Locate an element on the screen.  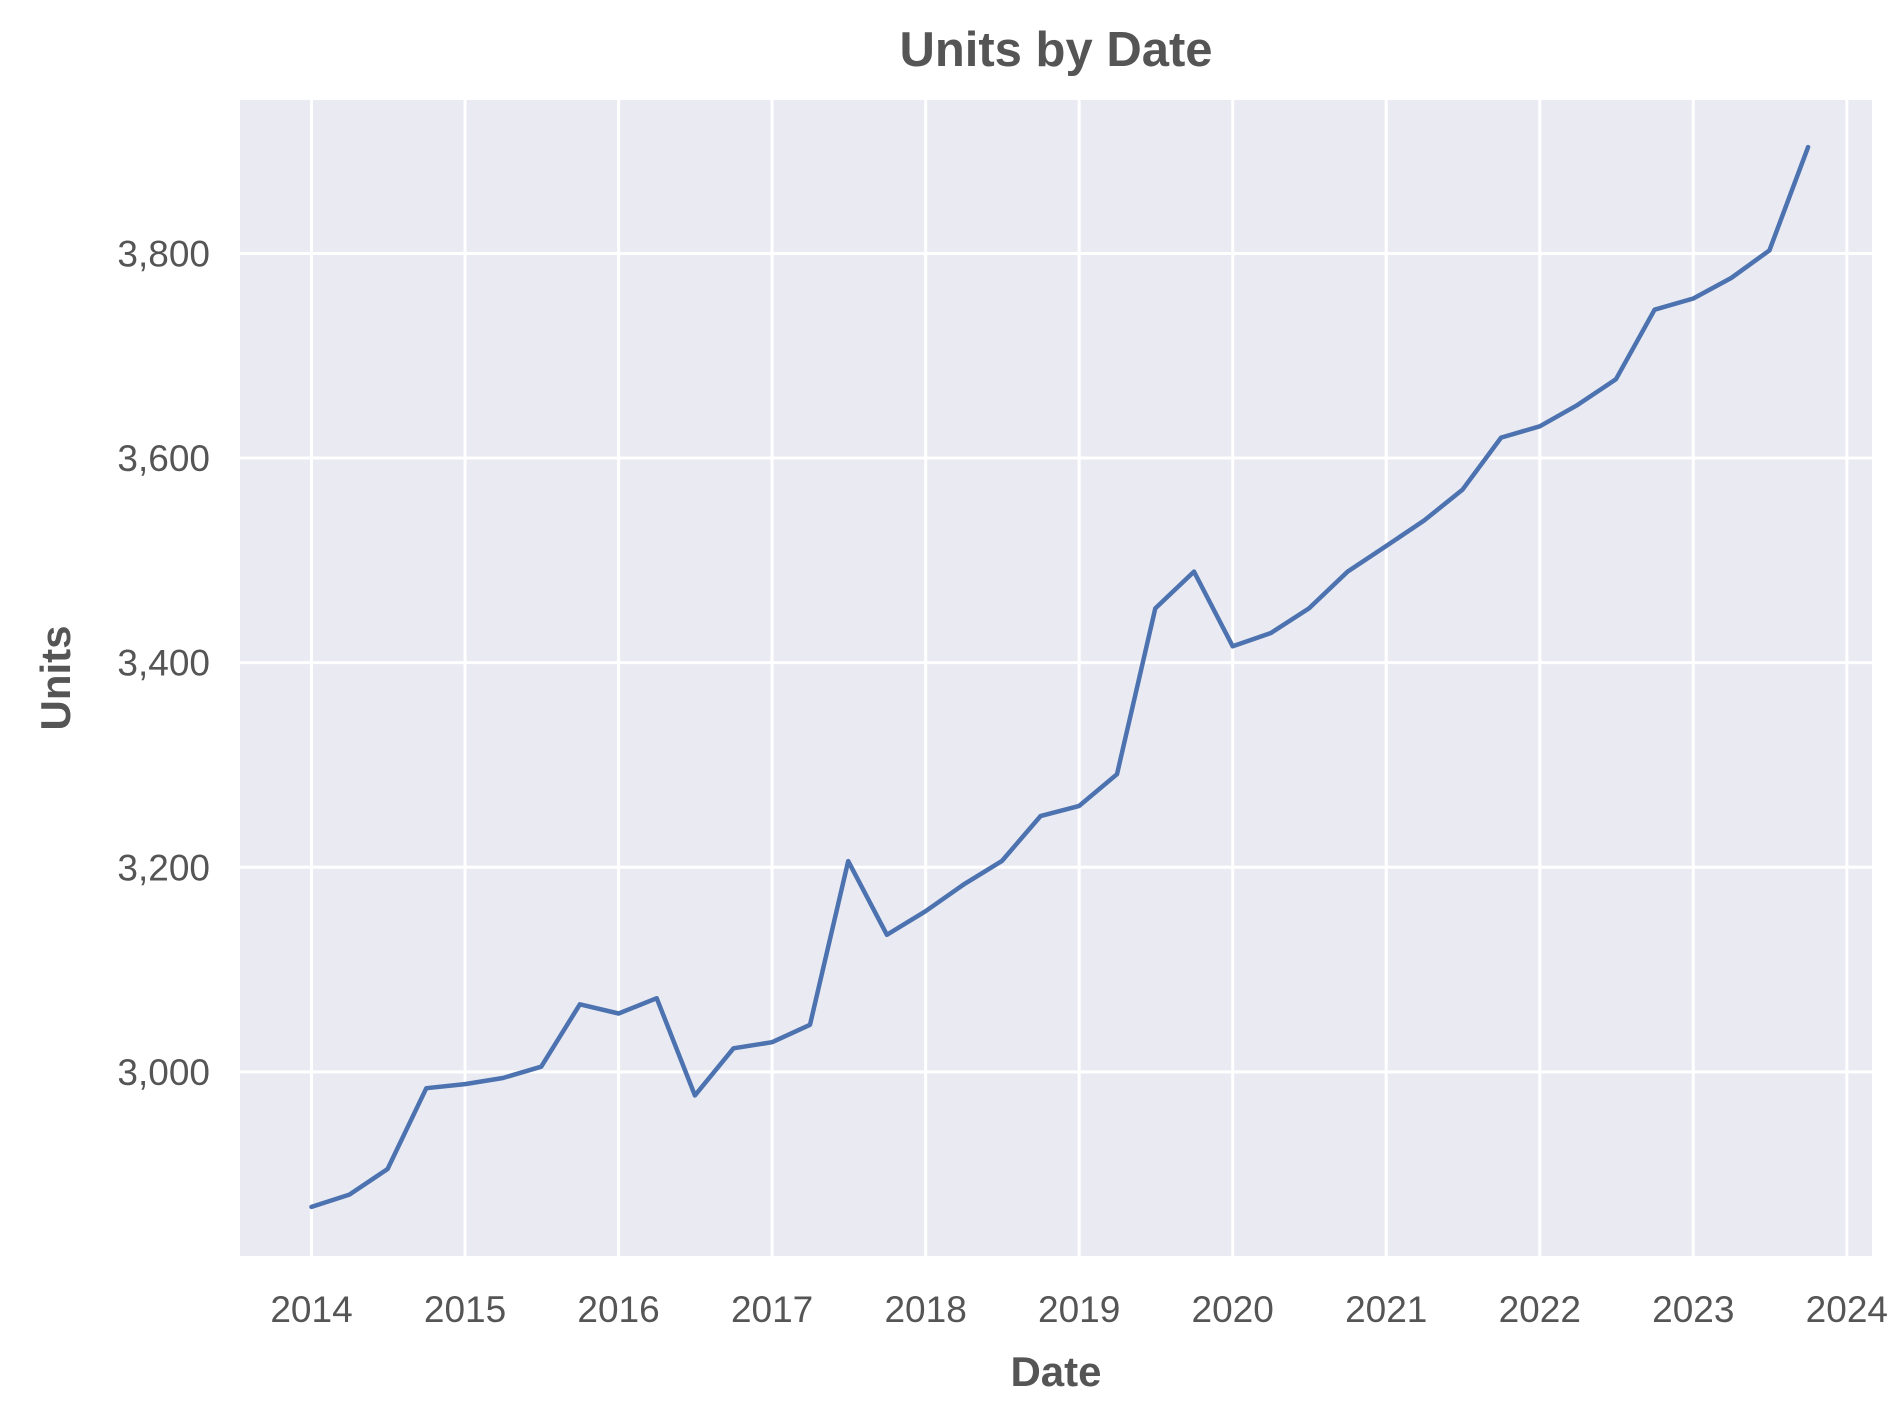
y-axis-label: Units is located at coordinates (55, 678).